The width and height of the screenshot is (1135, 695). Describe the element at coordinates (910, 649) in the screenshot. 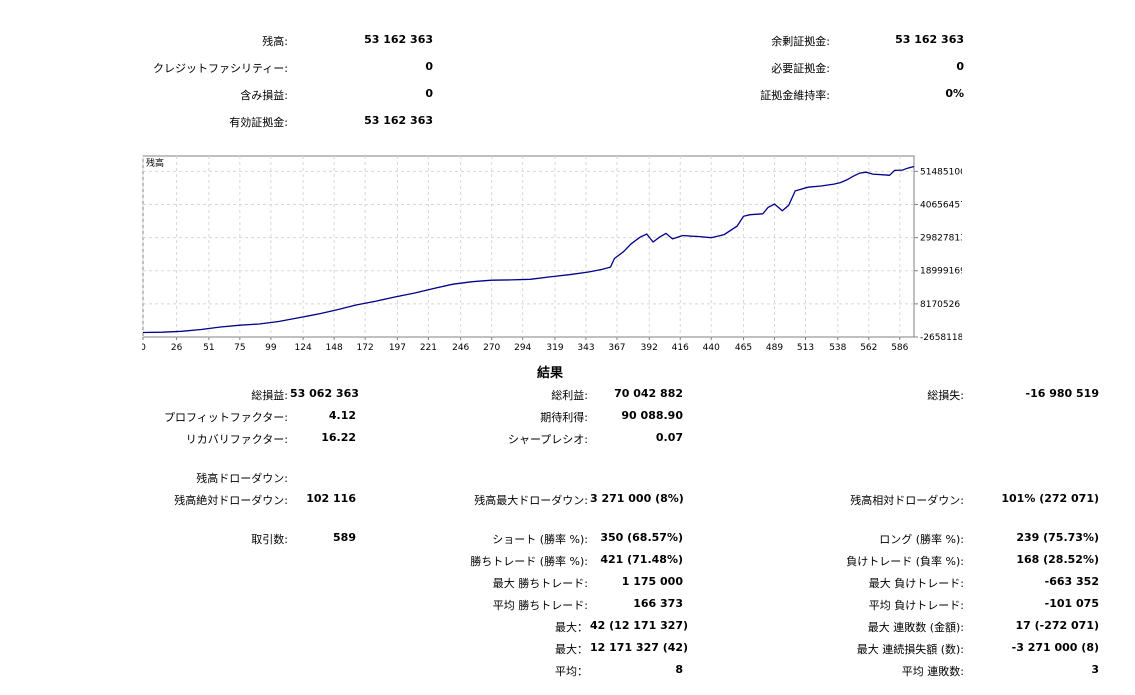

I see `max-cons-loss-label: 最大 連続損失額 (数):` at that location.